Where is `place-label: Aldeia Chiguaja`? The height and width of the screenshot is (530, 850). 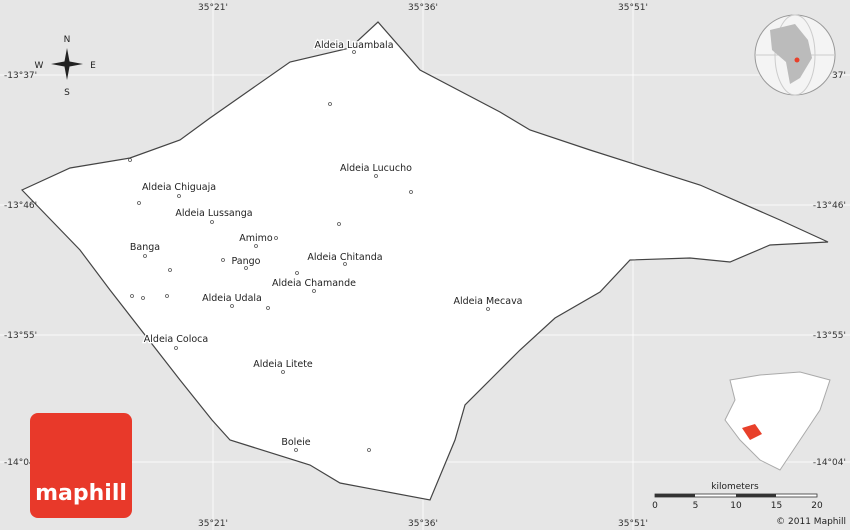
place-label: Aldeia Chiguaja is located at coordinates (179, 187).